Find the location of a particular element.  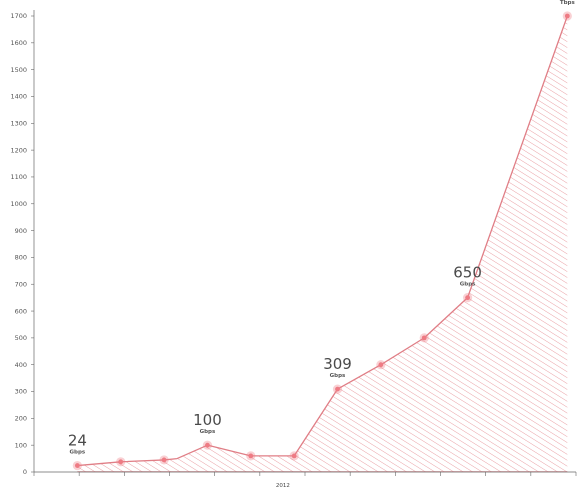

data-label-unit: Tbps is located at coordinates (568, 3).